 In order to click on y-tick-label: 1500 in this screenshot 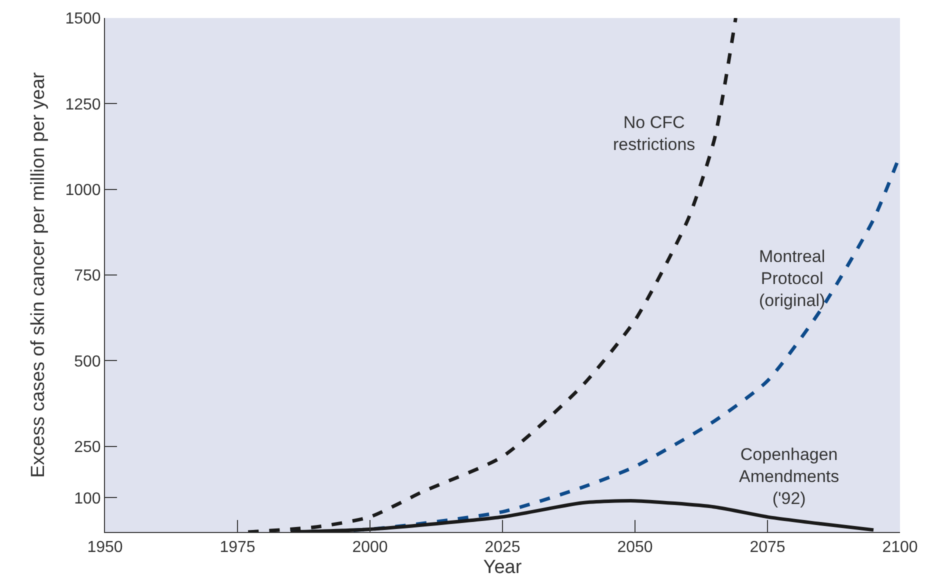, I will do `click(83, 19)`.